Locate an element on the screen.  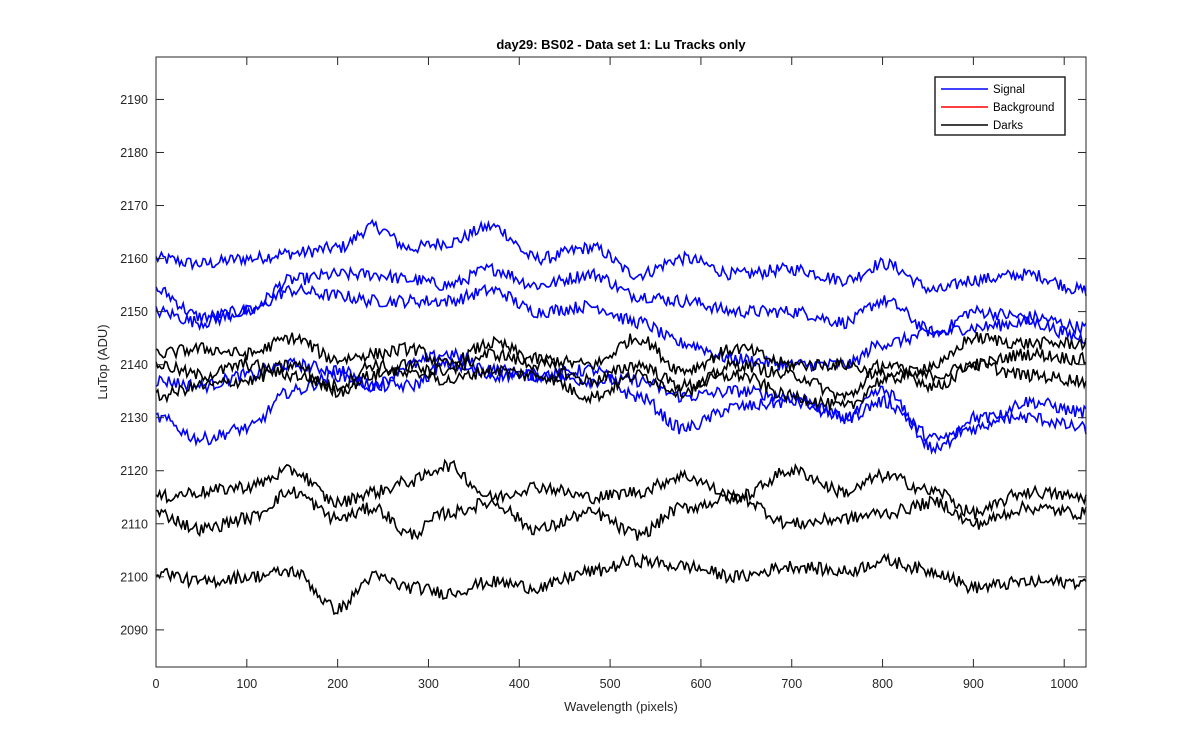
legend-label-signal: Signal is located at coordinates (1009, 90).